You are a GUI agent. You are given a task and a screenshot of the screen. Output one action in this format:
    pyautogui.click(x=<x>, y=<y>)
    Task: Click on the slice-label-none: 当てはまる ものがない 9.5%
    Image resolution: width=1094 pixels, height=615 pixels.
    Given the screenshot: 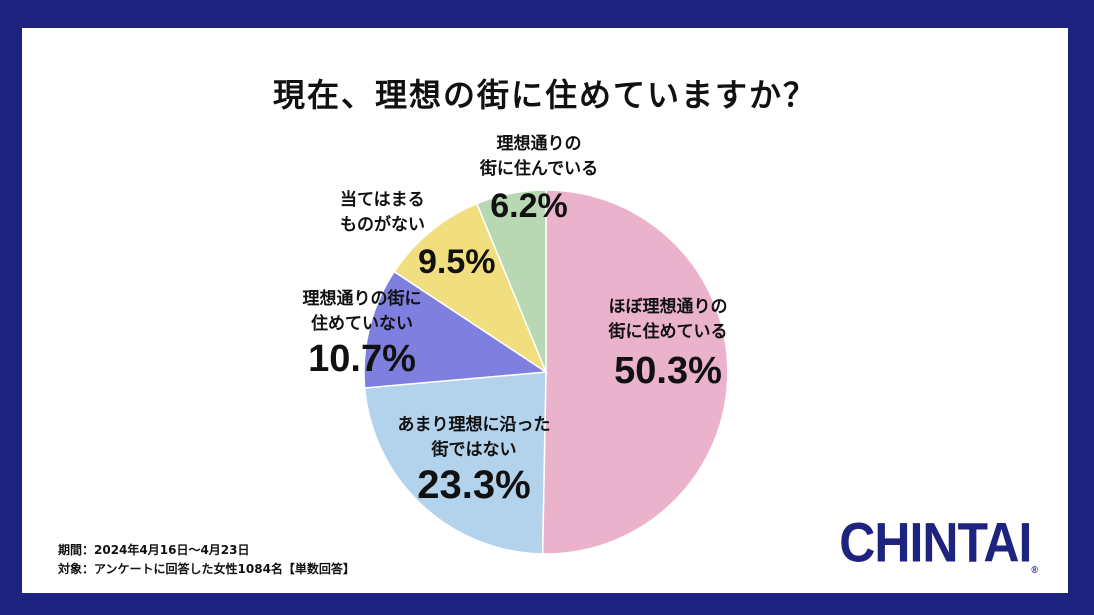 What is the action you would take?
    pyautogui.click(x=418, y=236)
    